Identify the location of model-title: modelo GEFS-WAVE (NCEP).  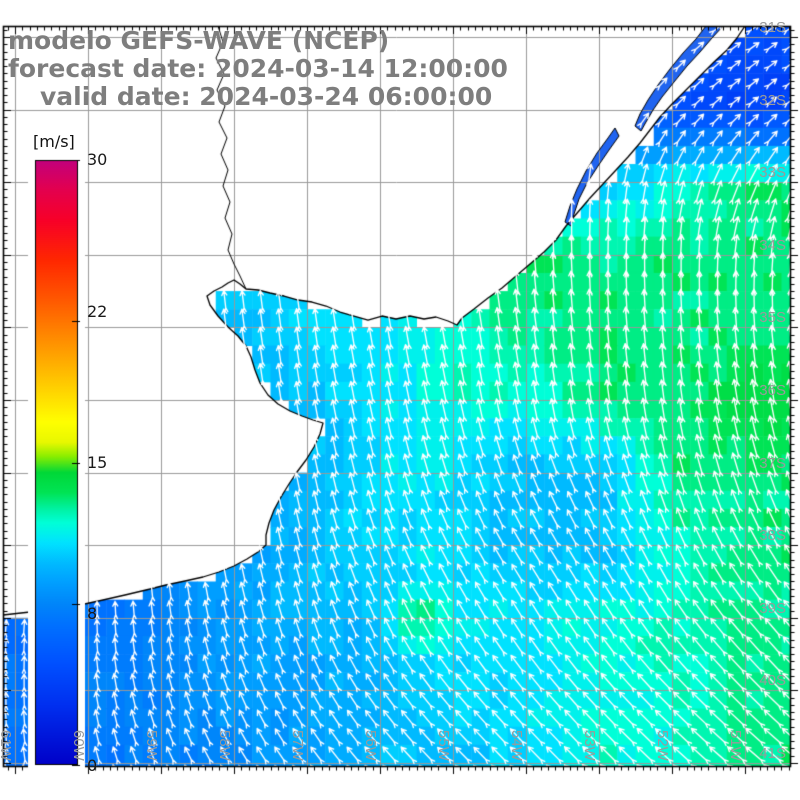
(199, 40).